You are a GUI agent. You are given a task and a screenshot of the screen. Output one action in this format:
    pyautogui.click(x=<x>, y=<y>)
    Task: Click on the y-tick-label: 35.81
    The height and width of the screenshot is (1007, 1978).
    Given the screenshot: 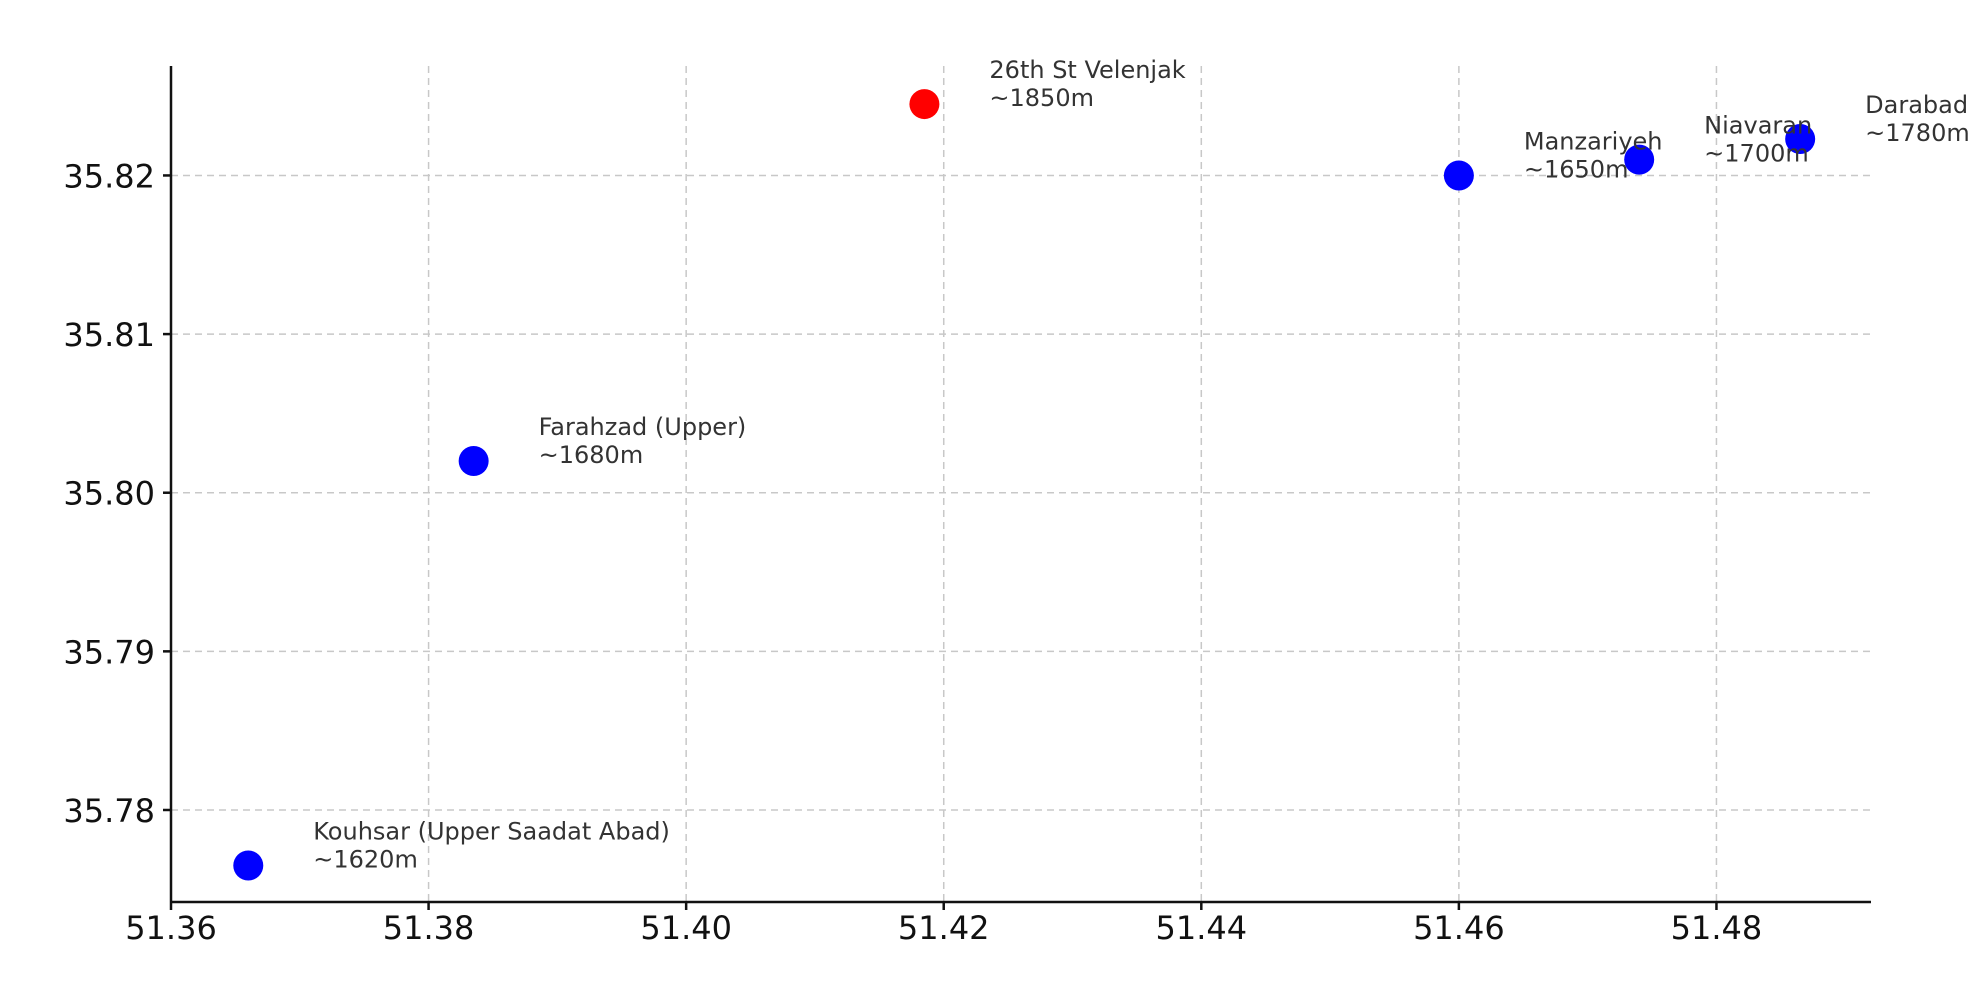 What is the action you would take?
    pyautogui.click(x=109, y=335)
    